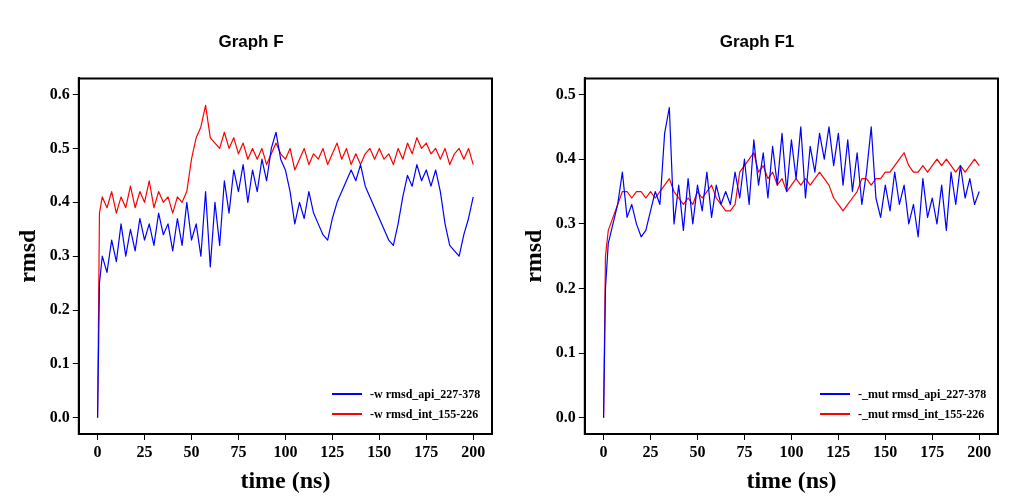 This screenshot has width=1012, height=504. I want to click on legend-label: -_mut rmsd_int_155-226, so click(921, 414).